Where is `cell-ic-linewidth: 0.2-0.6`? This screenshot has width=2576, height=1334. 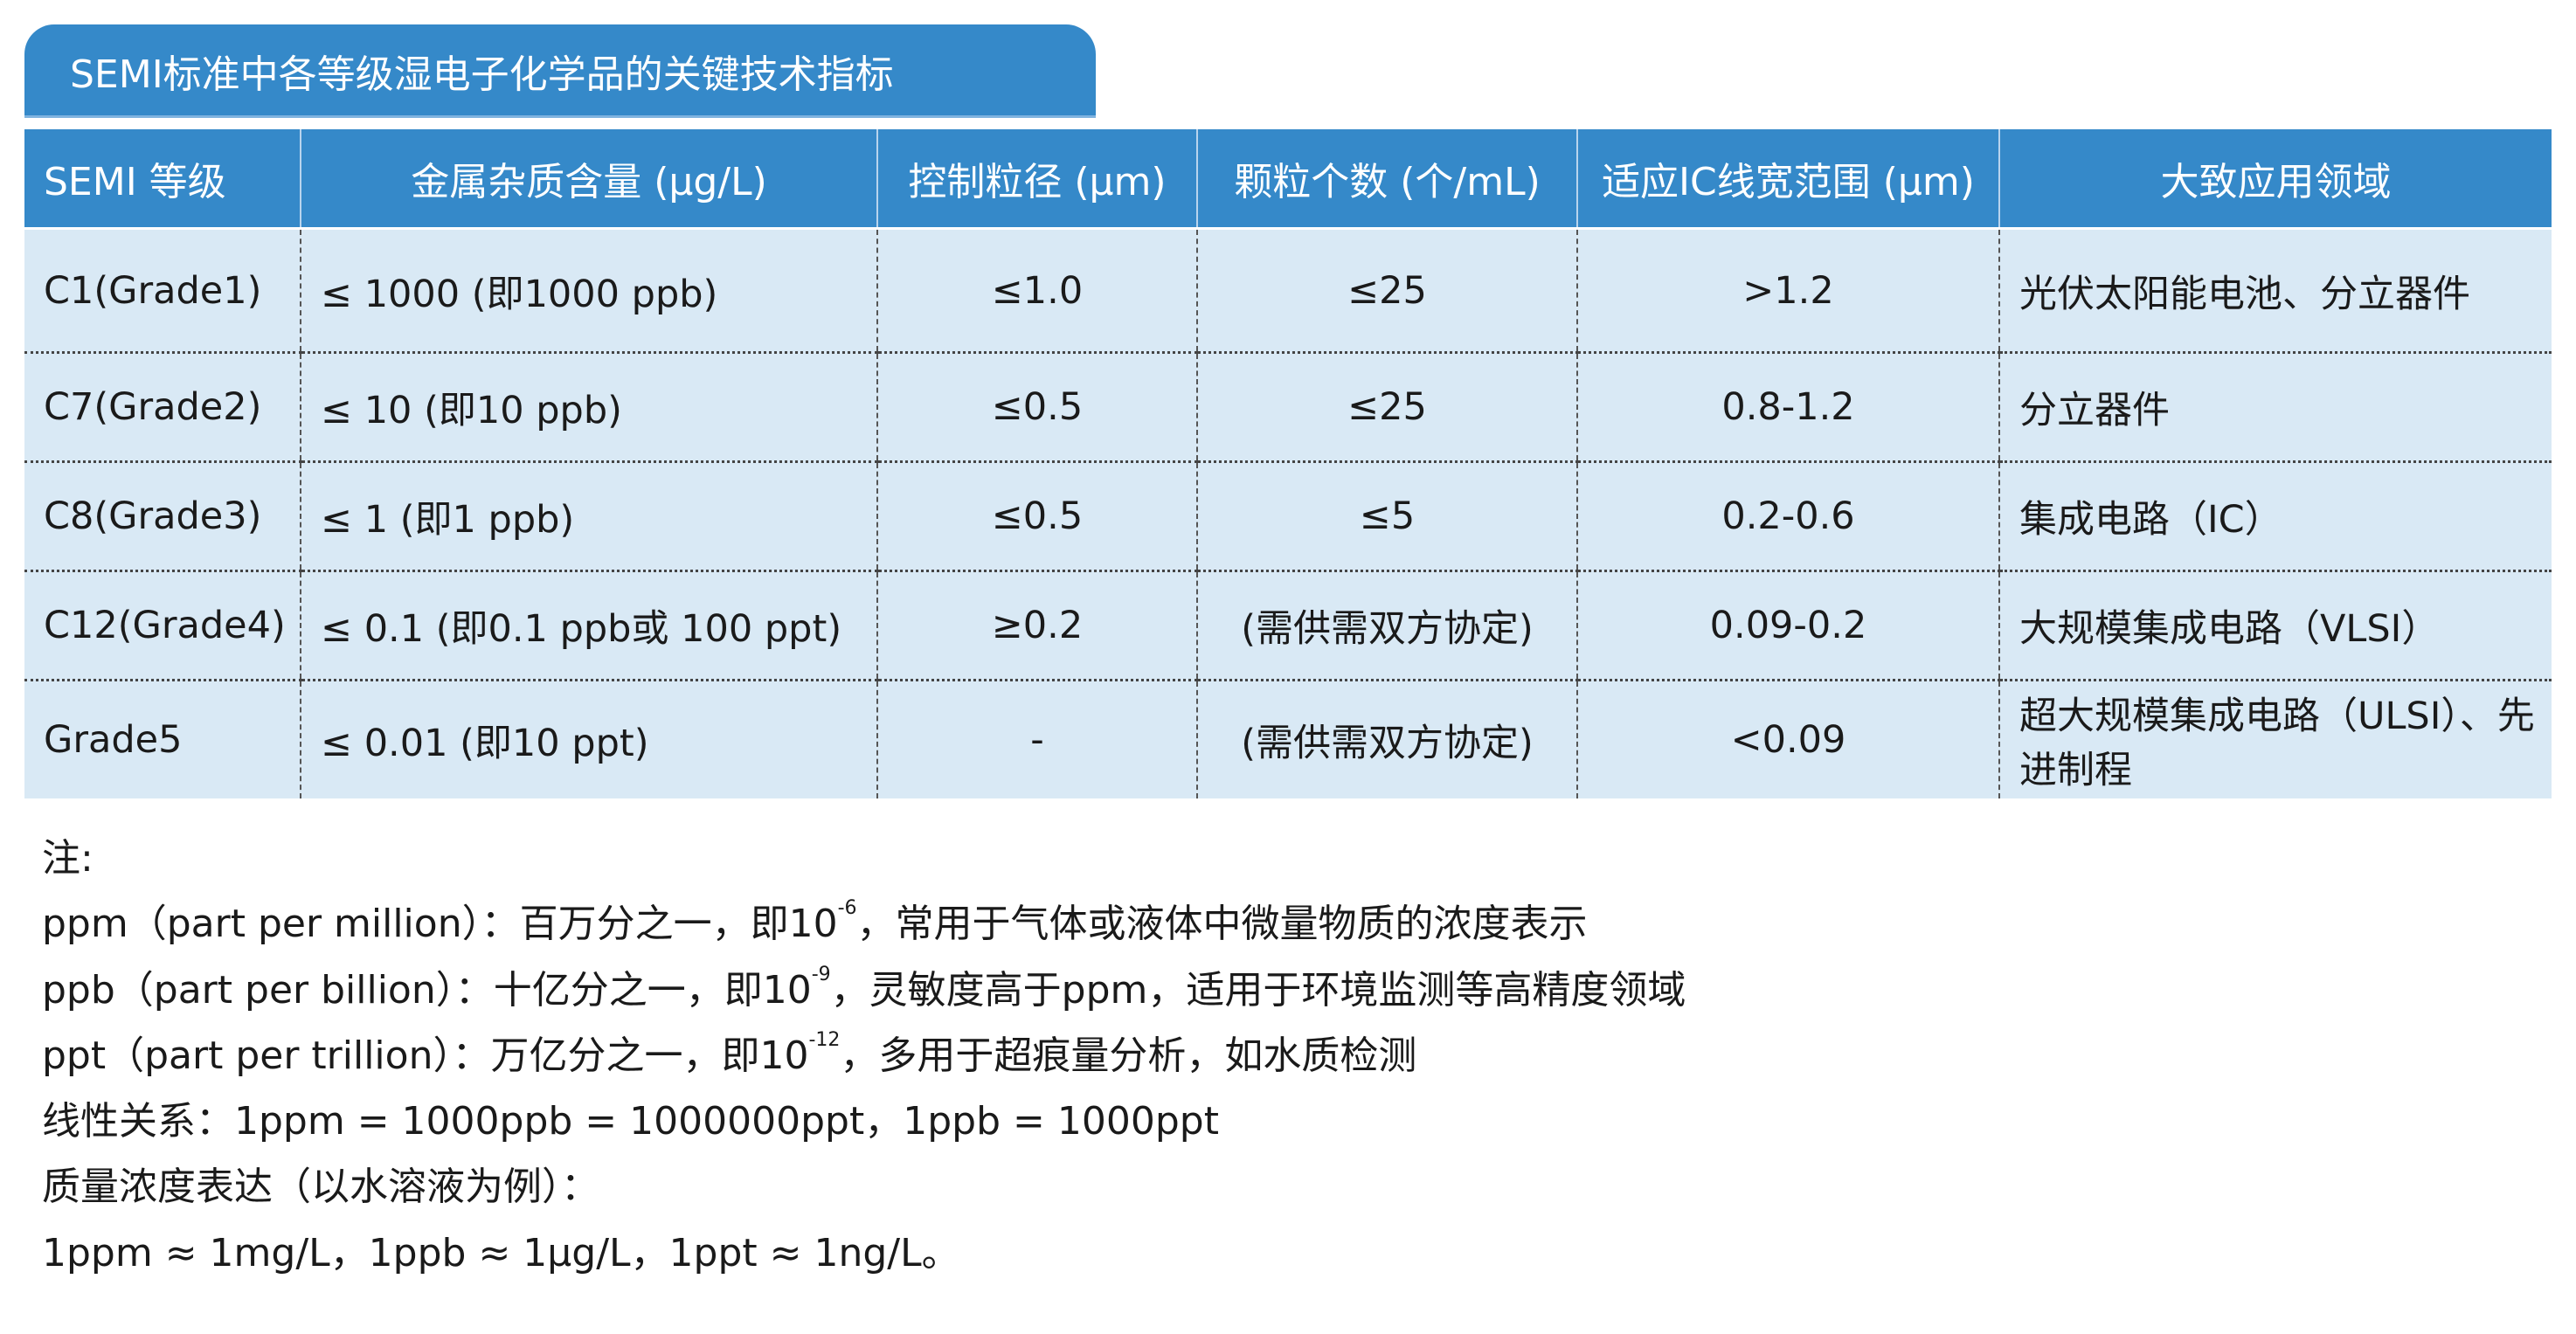
cell-ic-linewidth: 0.2-0.6 is located at coordinates (1787, 515).